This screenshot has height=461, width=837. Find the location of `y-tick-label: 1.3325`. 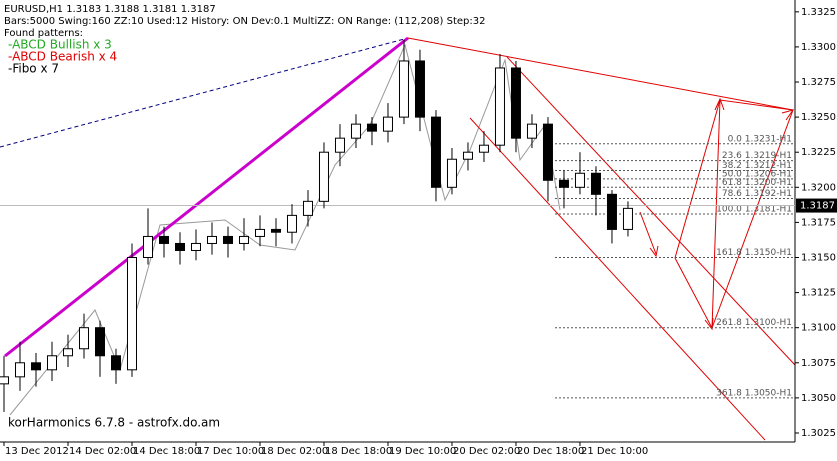

y-tick-label: 1.3325 is located at coordinates (818, 12).